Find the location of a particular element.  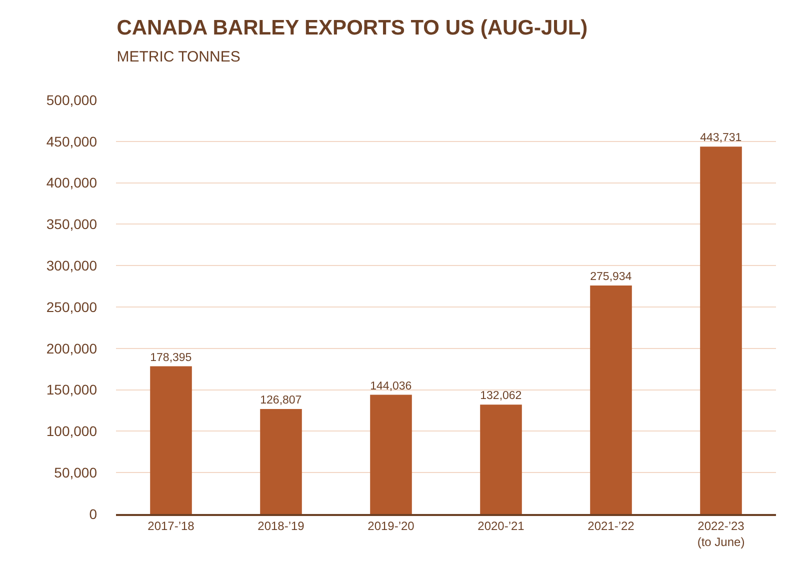

y-tick-label: 50,000 is located at coordinates (76, 472).